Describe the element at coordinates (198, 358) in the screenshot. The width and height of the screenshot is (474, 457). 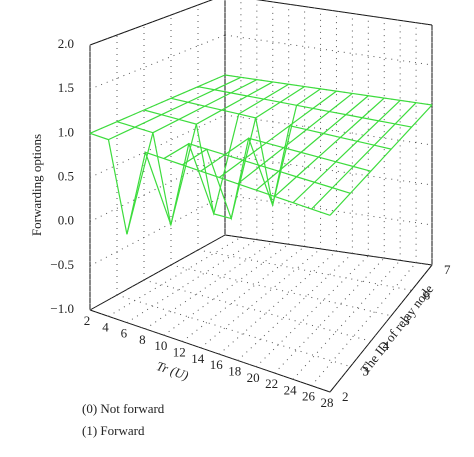
I see `x-tick-label: 14` at that location.